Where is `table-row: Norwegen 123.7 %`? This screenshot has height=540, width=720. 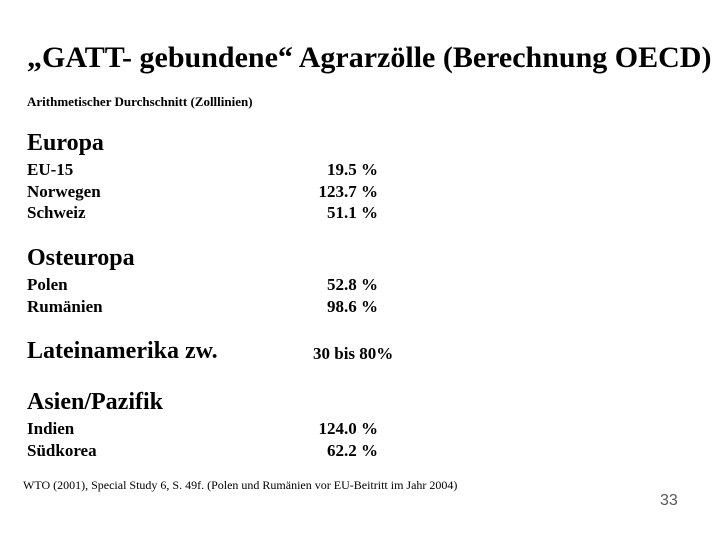
table-row: Norwegen 123.7 % is located at coordinates (373, 191).